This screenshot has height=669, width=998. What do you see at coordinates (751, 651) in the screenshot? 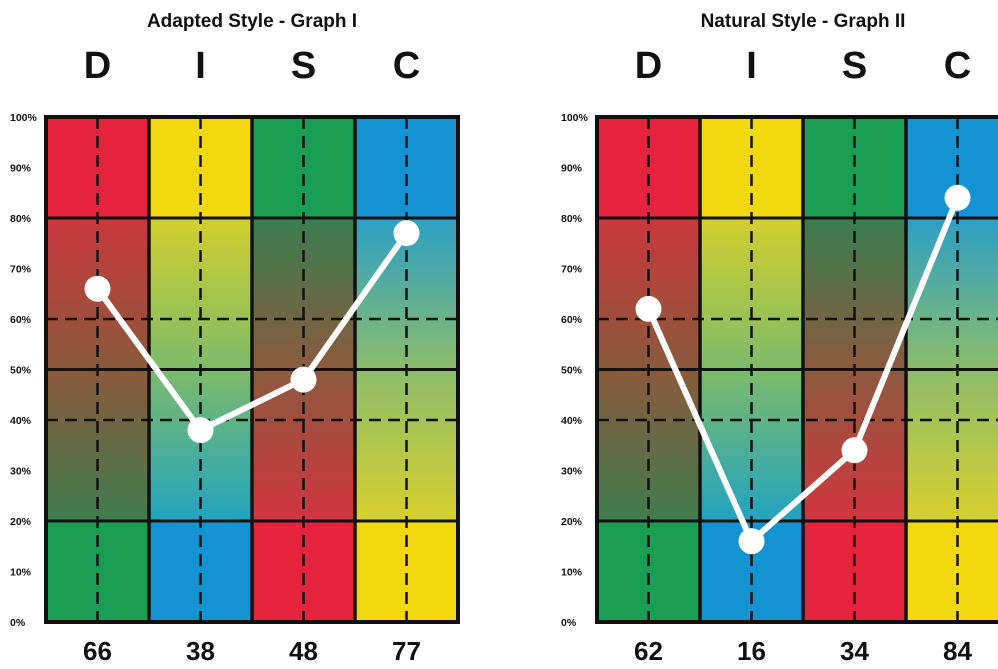
I see `score-label-i: 16` at bounding box center [751, 651].